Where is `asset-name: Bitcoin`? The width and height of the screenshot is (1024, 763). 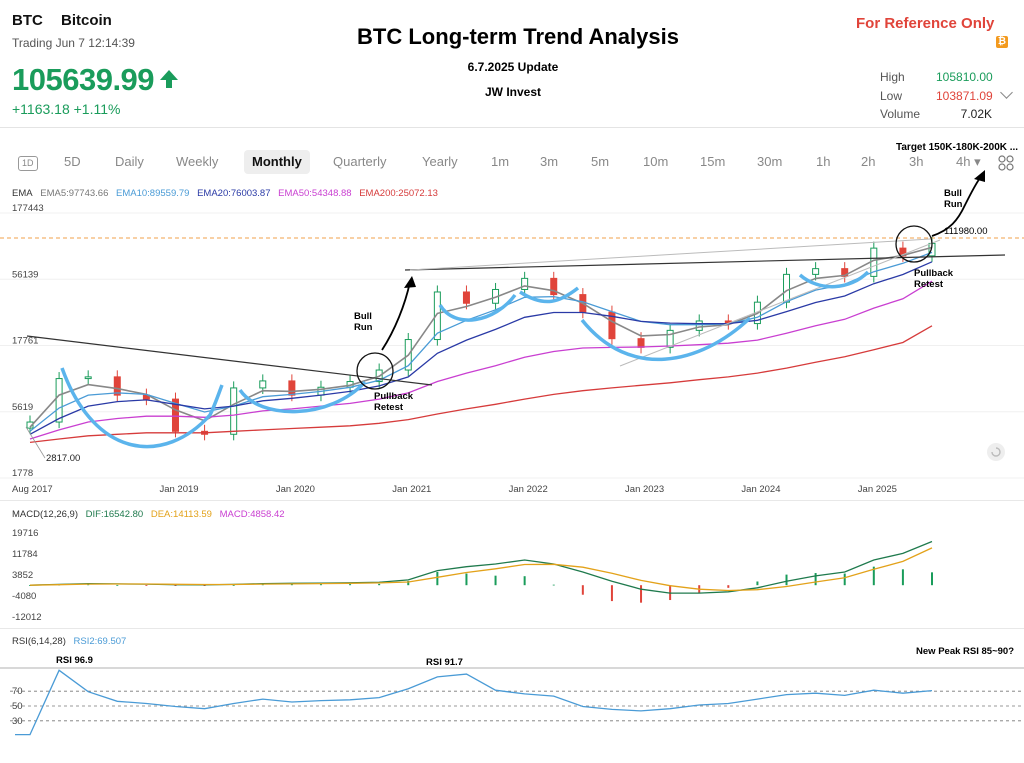 asset-name: Bitcoin is located at coordinates (86, 20).